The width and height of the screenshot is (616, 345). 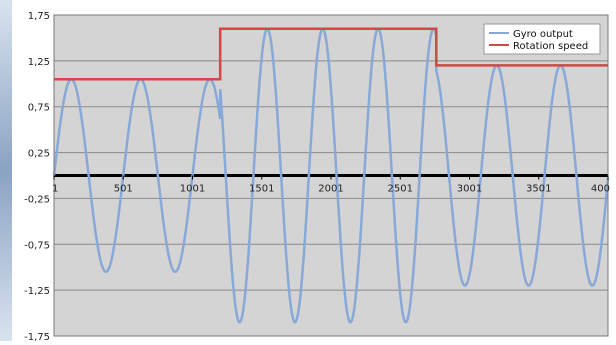 What do you see at coordinates (37, 245) in the screenshot?
I see `y-tick-label: -0,75` at bounding box center [37, 245].